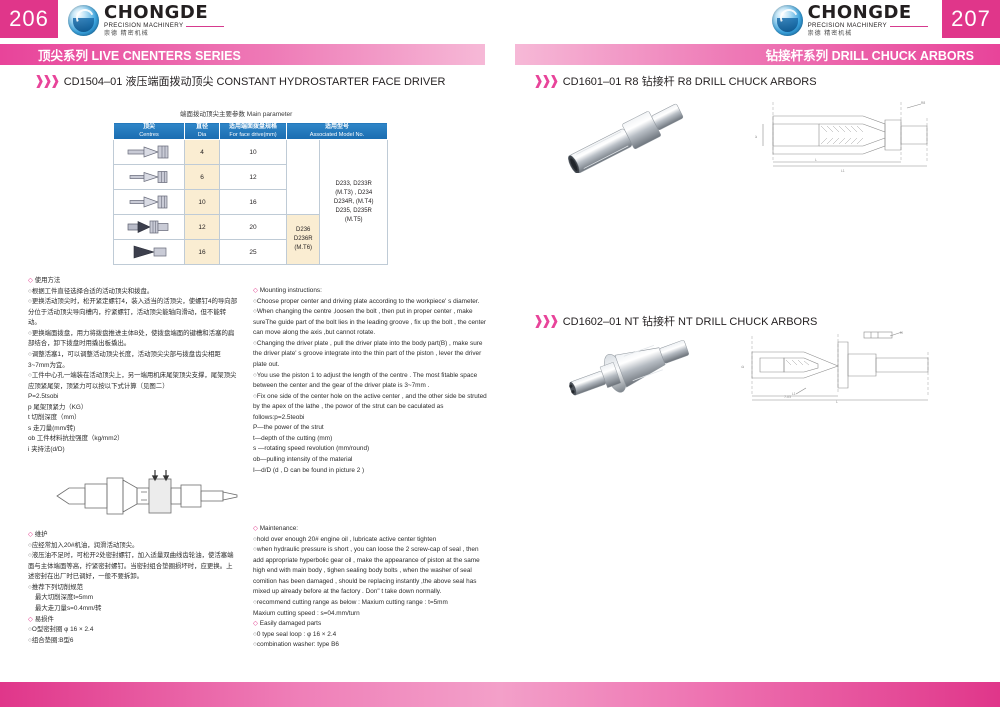 The height and width of the screenshot is (715, 1000). I want to click on maint-cn-title: 维护, so click(41, 534).